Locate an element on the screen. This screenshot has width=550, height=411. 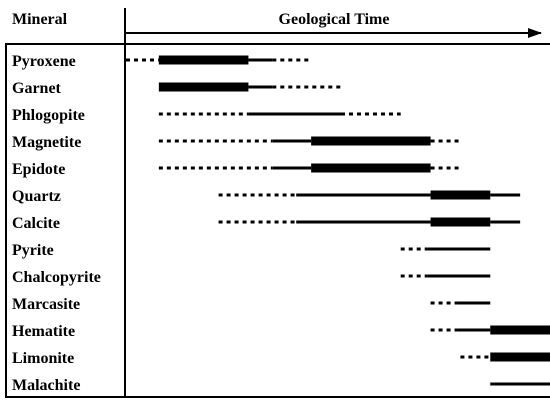
mineral-label: Pyroxene is located at coordinates (44, 61).